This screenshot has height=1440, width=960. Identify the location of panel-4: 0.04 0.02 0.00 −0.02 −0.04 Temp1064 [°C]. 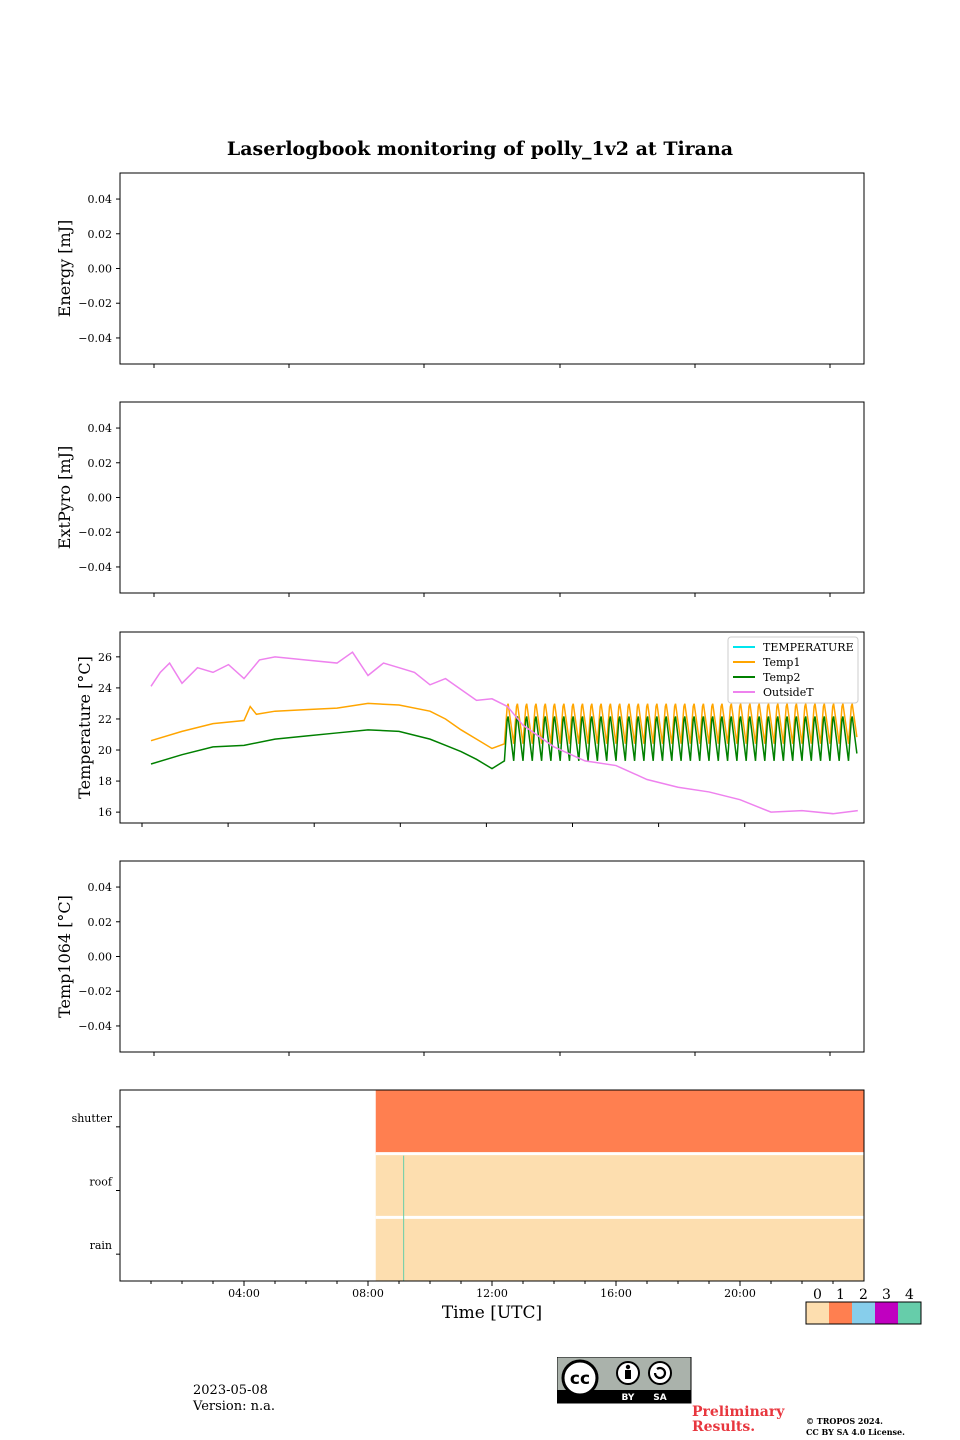
(460, 958).